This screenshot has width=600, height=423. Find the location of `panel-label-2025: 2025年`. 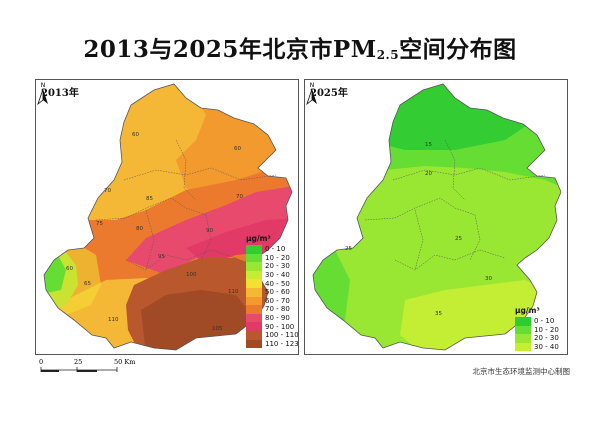

panel-label-2025: 2025年 is located at coordinates (329, 93).